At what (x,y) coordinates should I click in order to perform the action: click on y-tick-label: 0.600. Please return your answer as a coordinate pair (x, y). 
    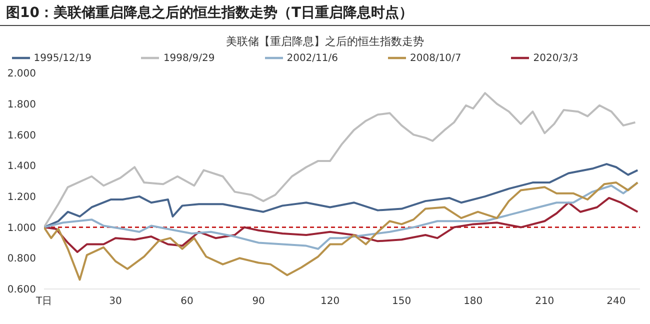
    Looking at the image, I should click on (21, 290).